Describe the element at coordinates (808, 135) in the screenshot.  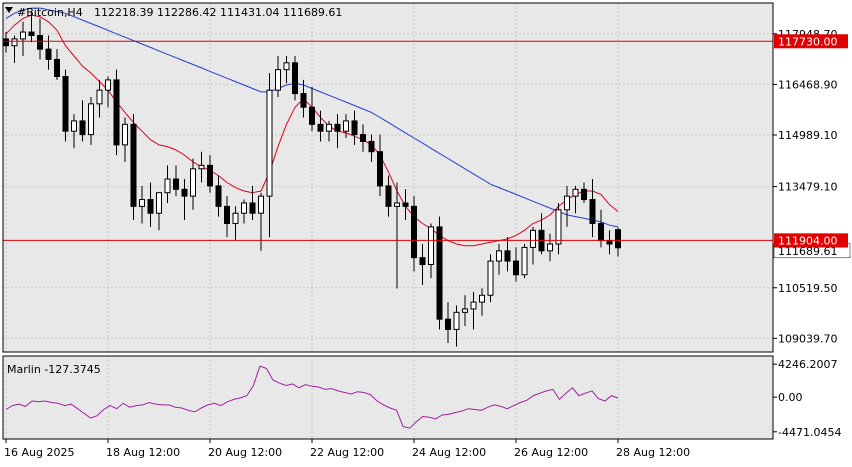
I see `y-tick-label: 114989.10` at that location.